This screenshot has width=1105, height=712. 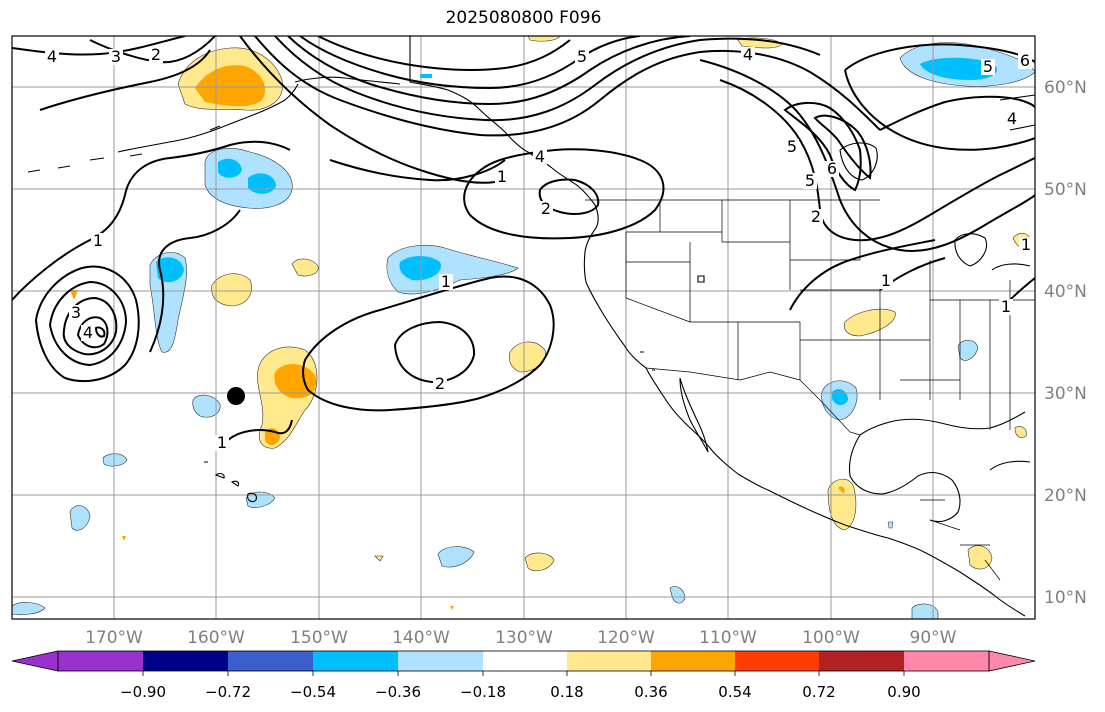 What do you see at coordinates (421, 638) in the screenshot?
I see `lon-label: 140°W` at bounding box center [421, 638].